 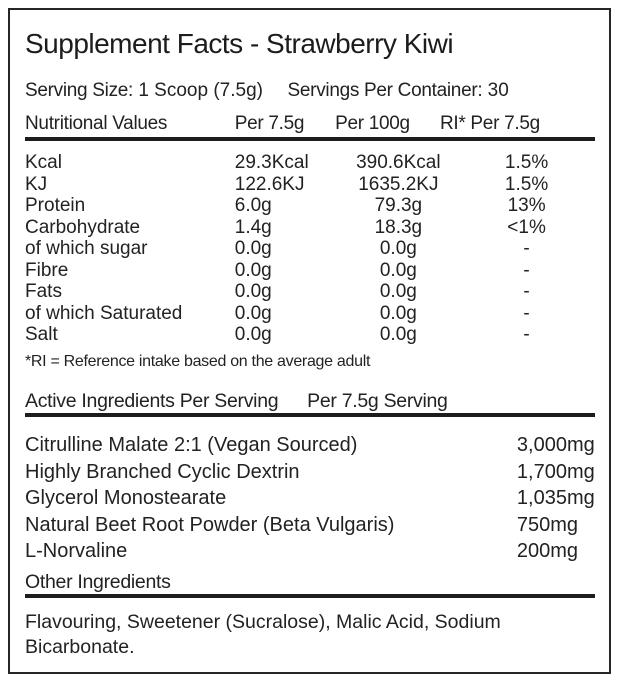 I want to click on active-ingredient-row: Glycerol Monostearate 1,035mg, so click(x=310, y=498).